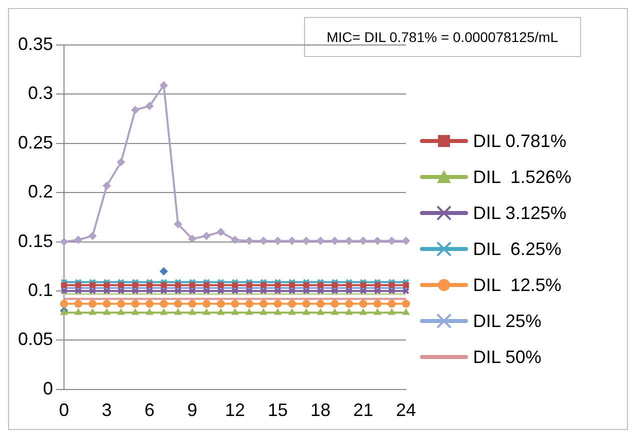  What do you see at coordinates (320, 410) in the screenshot?
I see `x-tick-label: 18` at bounding box center [320, 410].